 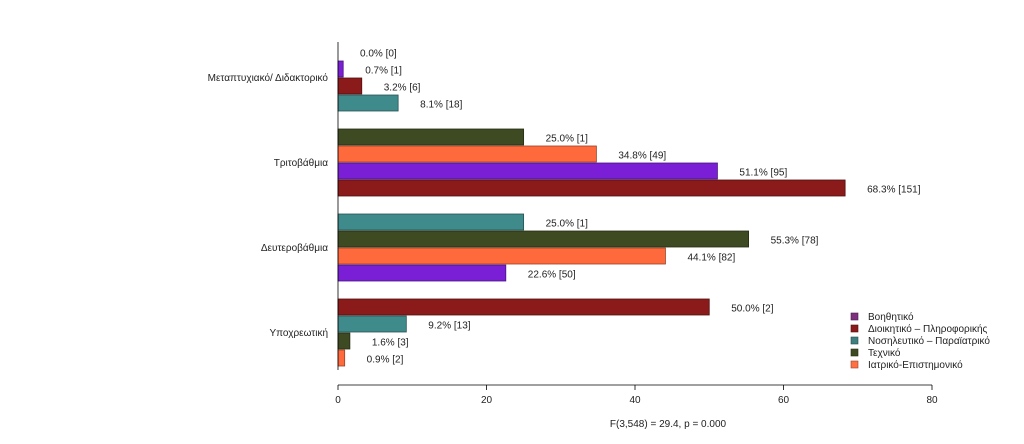 I want to click on legend-label: Τεχνικό, so click(x=884, y=353).